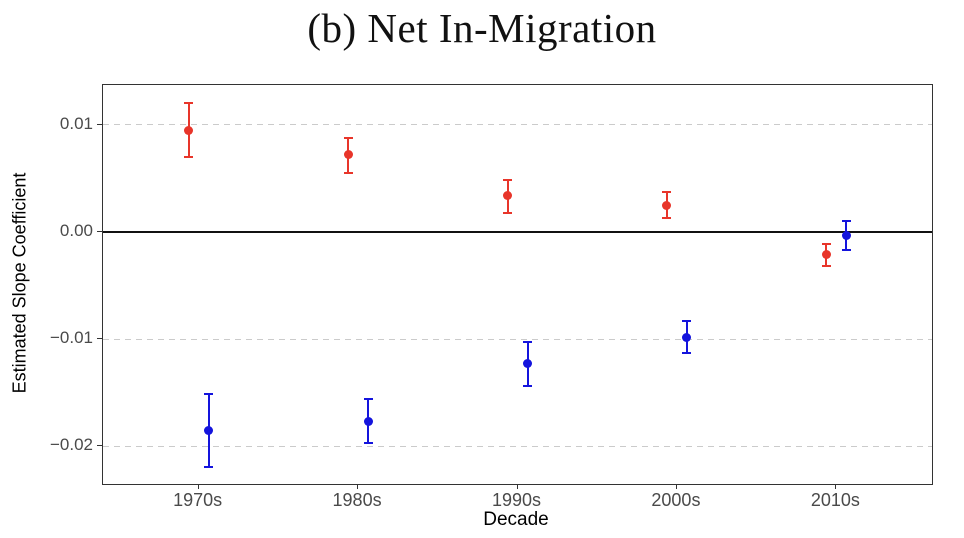  Describe the element at coordinates (76, 123) in the screenshot. I see `y-tick-label-0.01: 0.01` at that location.